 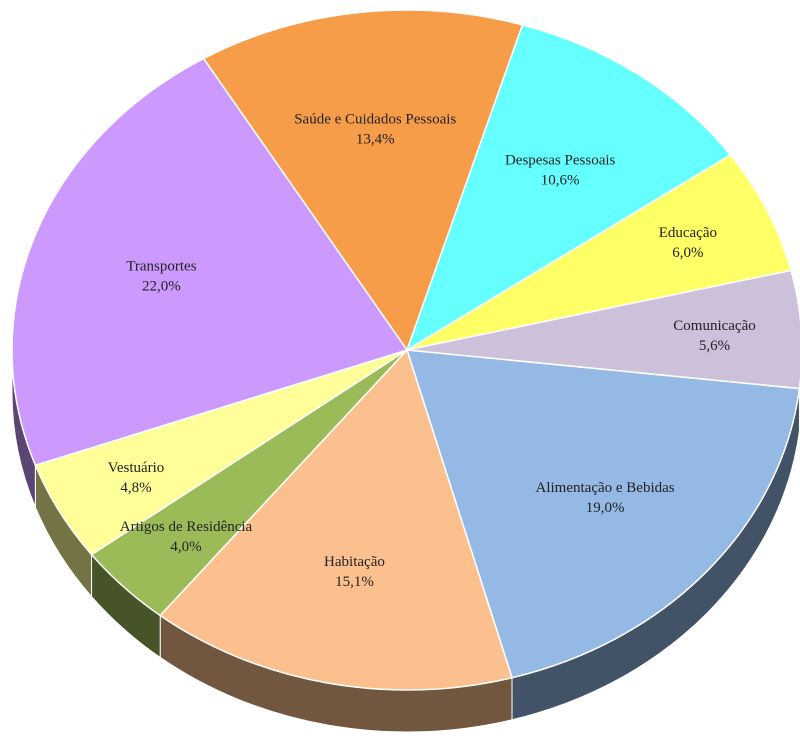 What do you see at coordinates (599, 252) in the screenshot?
I see `slice` at bounding box center [599, 252].